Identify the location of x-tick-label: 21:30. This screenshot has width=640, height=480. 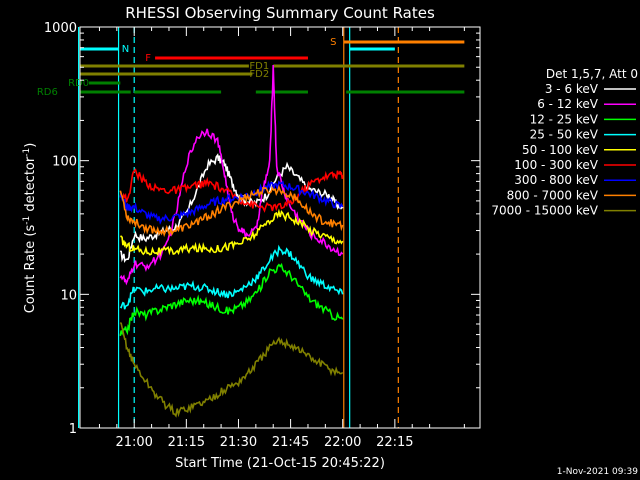
(238, 442).